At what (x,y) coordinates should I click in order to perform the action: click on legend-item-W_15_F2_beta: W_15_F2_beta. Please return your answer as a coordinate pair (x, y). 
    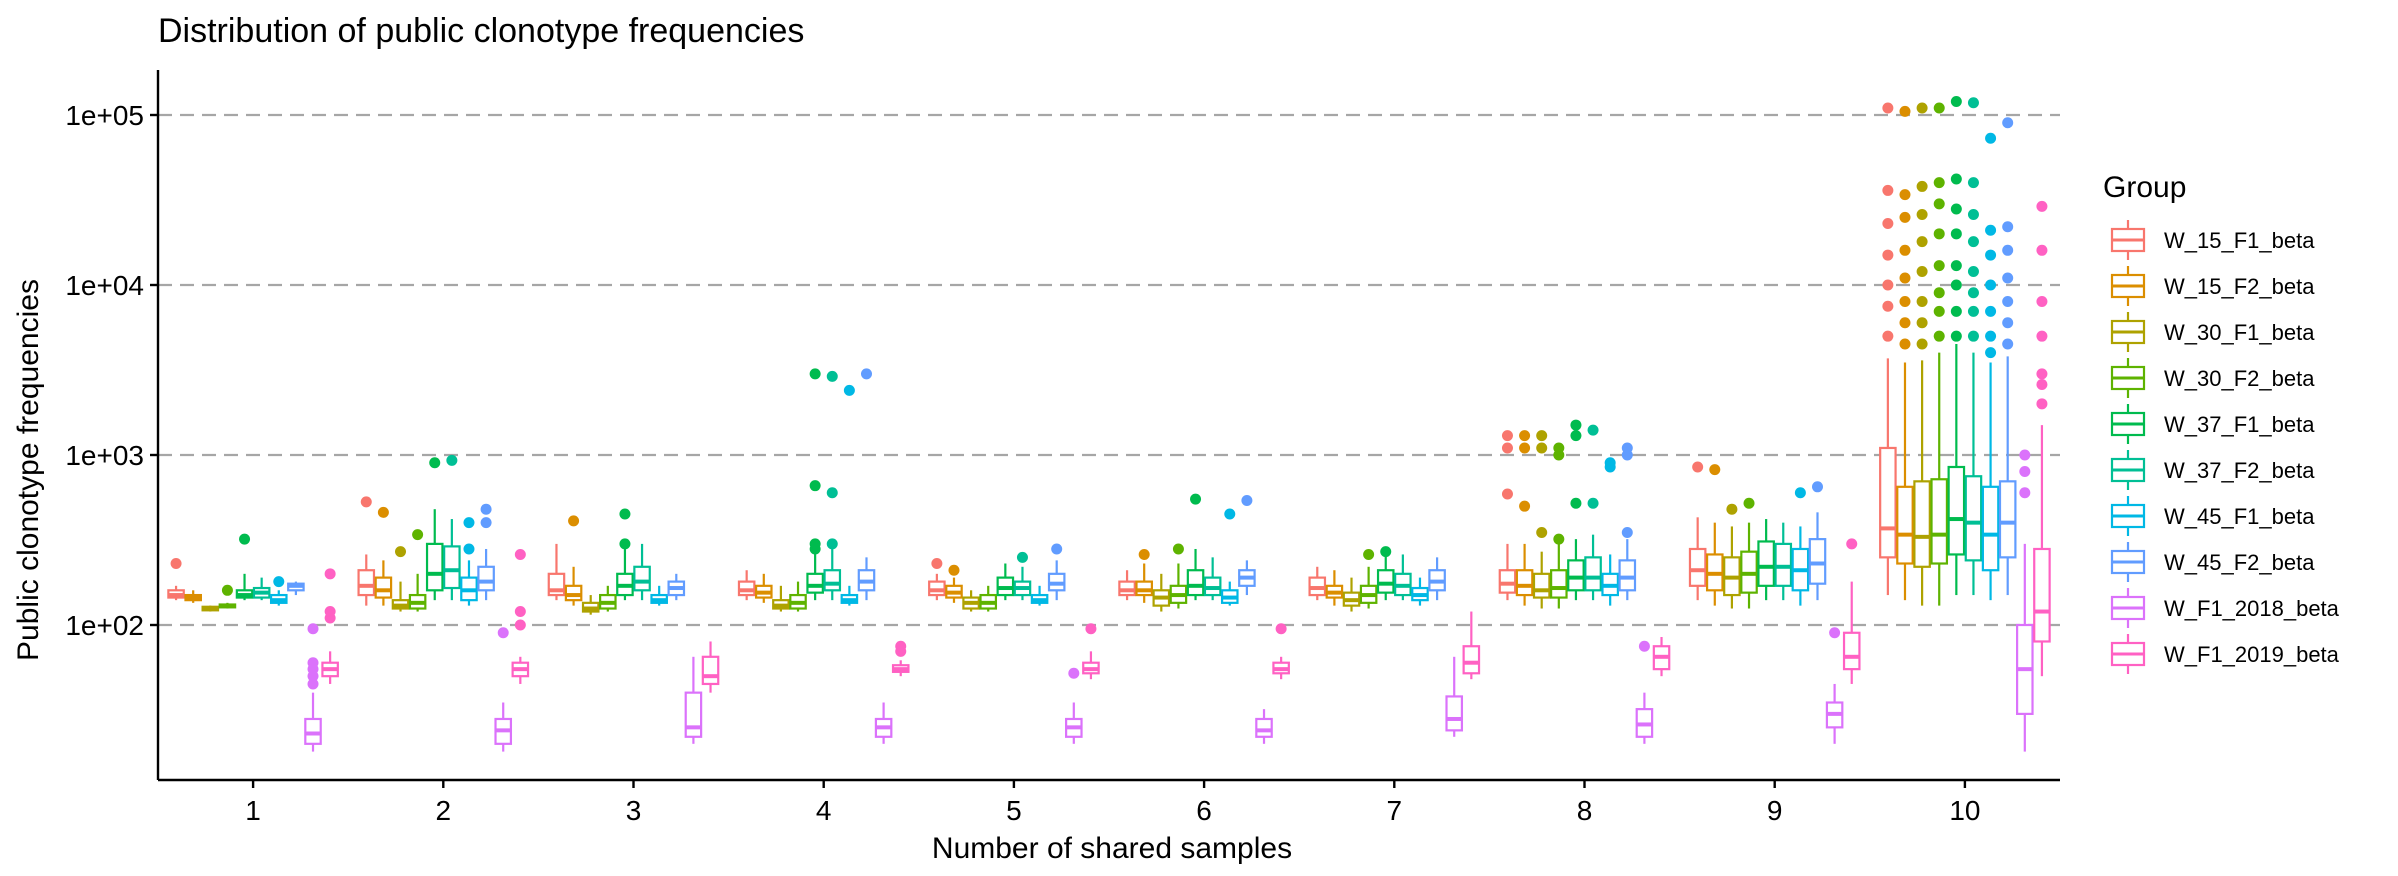
    Looking at the image, I should click on (2212, 286).